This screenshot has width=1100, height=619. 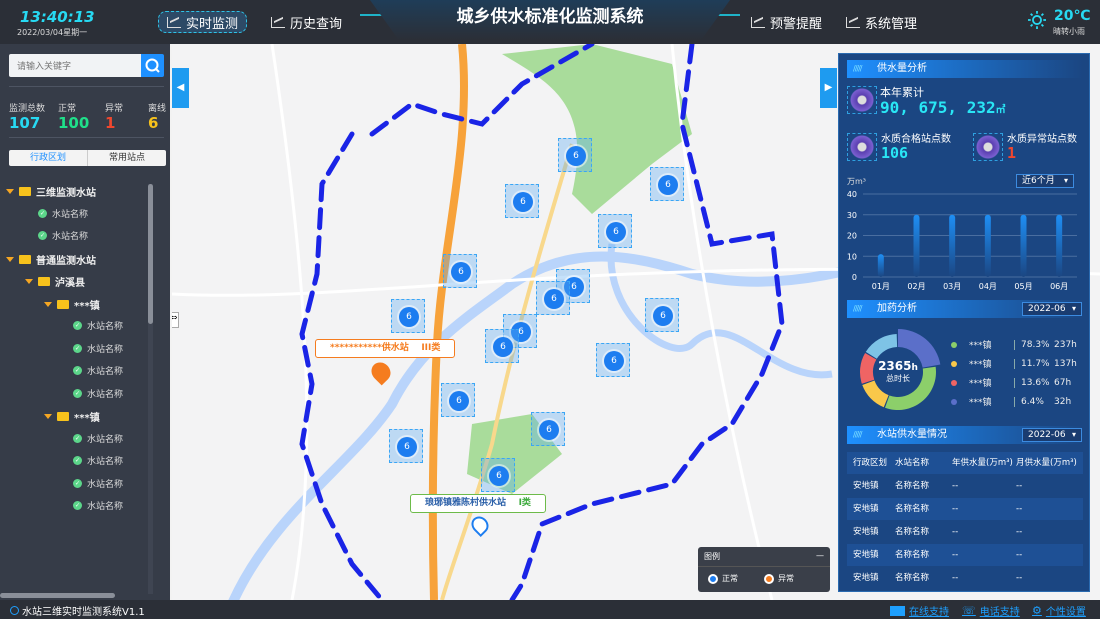 What do you see at coordinates (385, 348) in the screenshot?
I see `station-popup-abnormal: ***********供水站 III类` at bounding box center [385, 348].